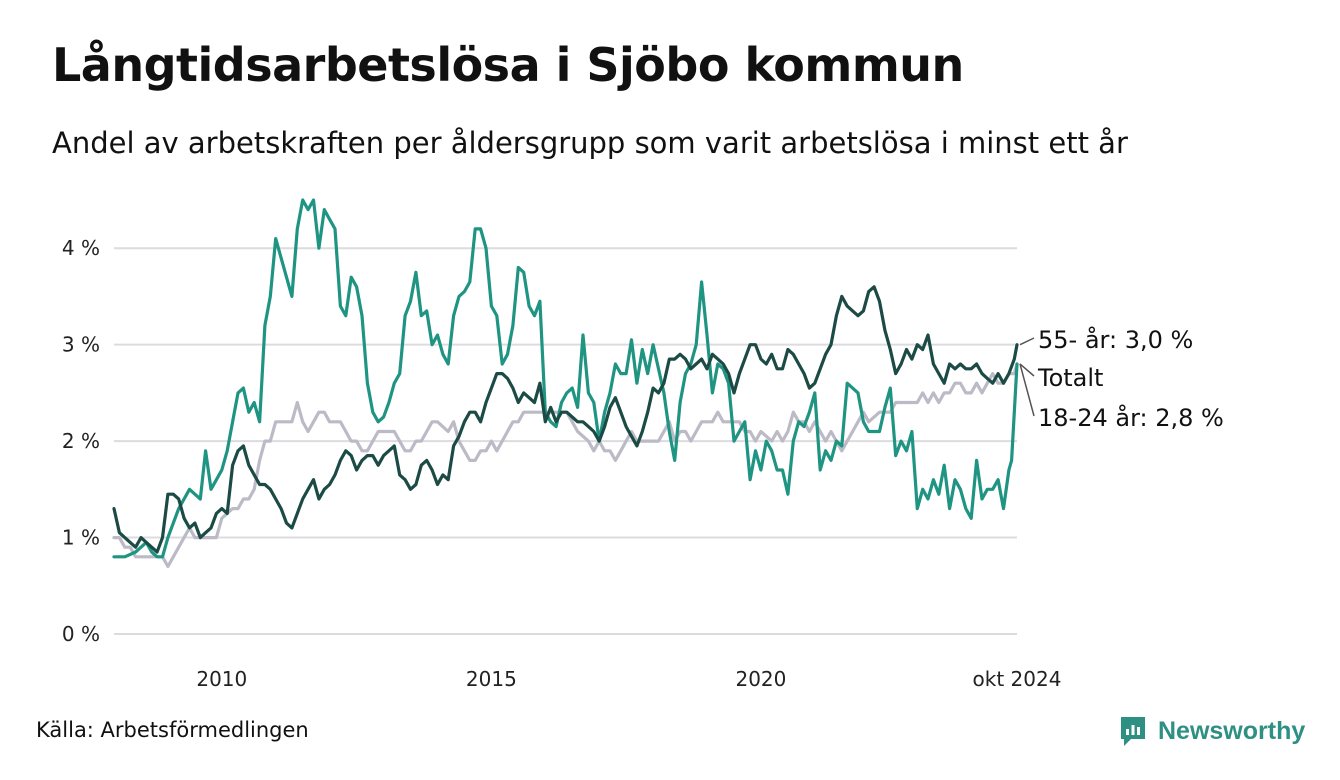 The height and width of the screenshot is (780, 1340). I want to click on newsworthy-brand: Newsworthy, so click(1211, 731).